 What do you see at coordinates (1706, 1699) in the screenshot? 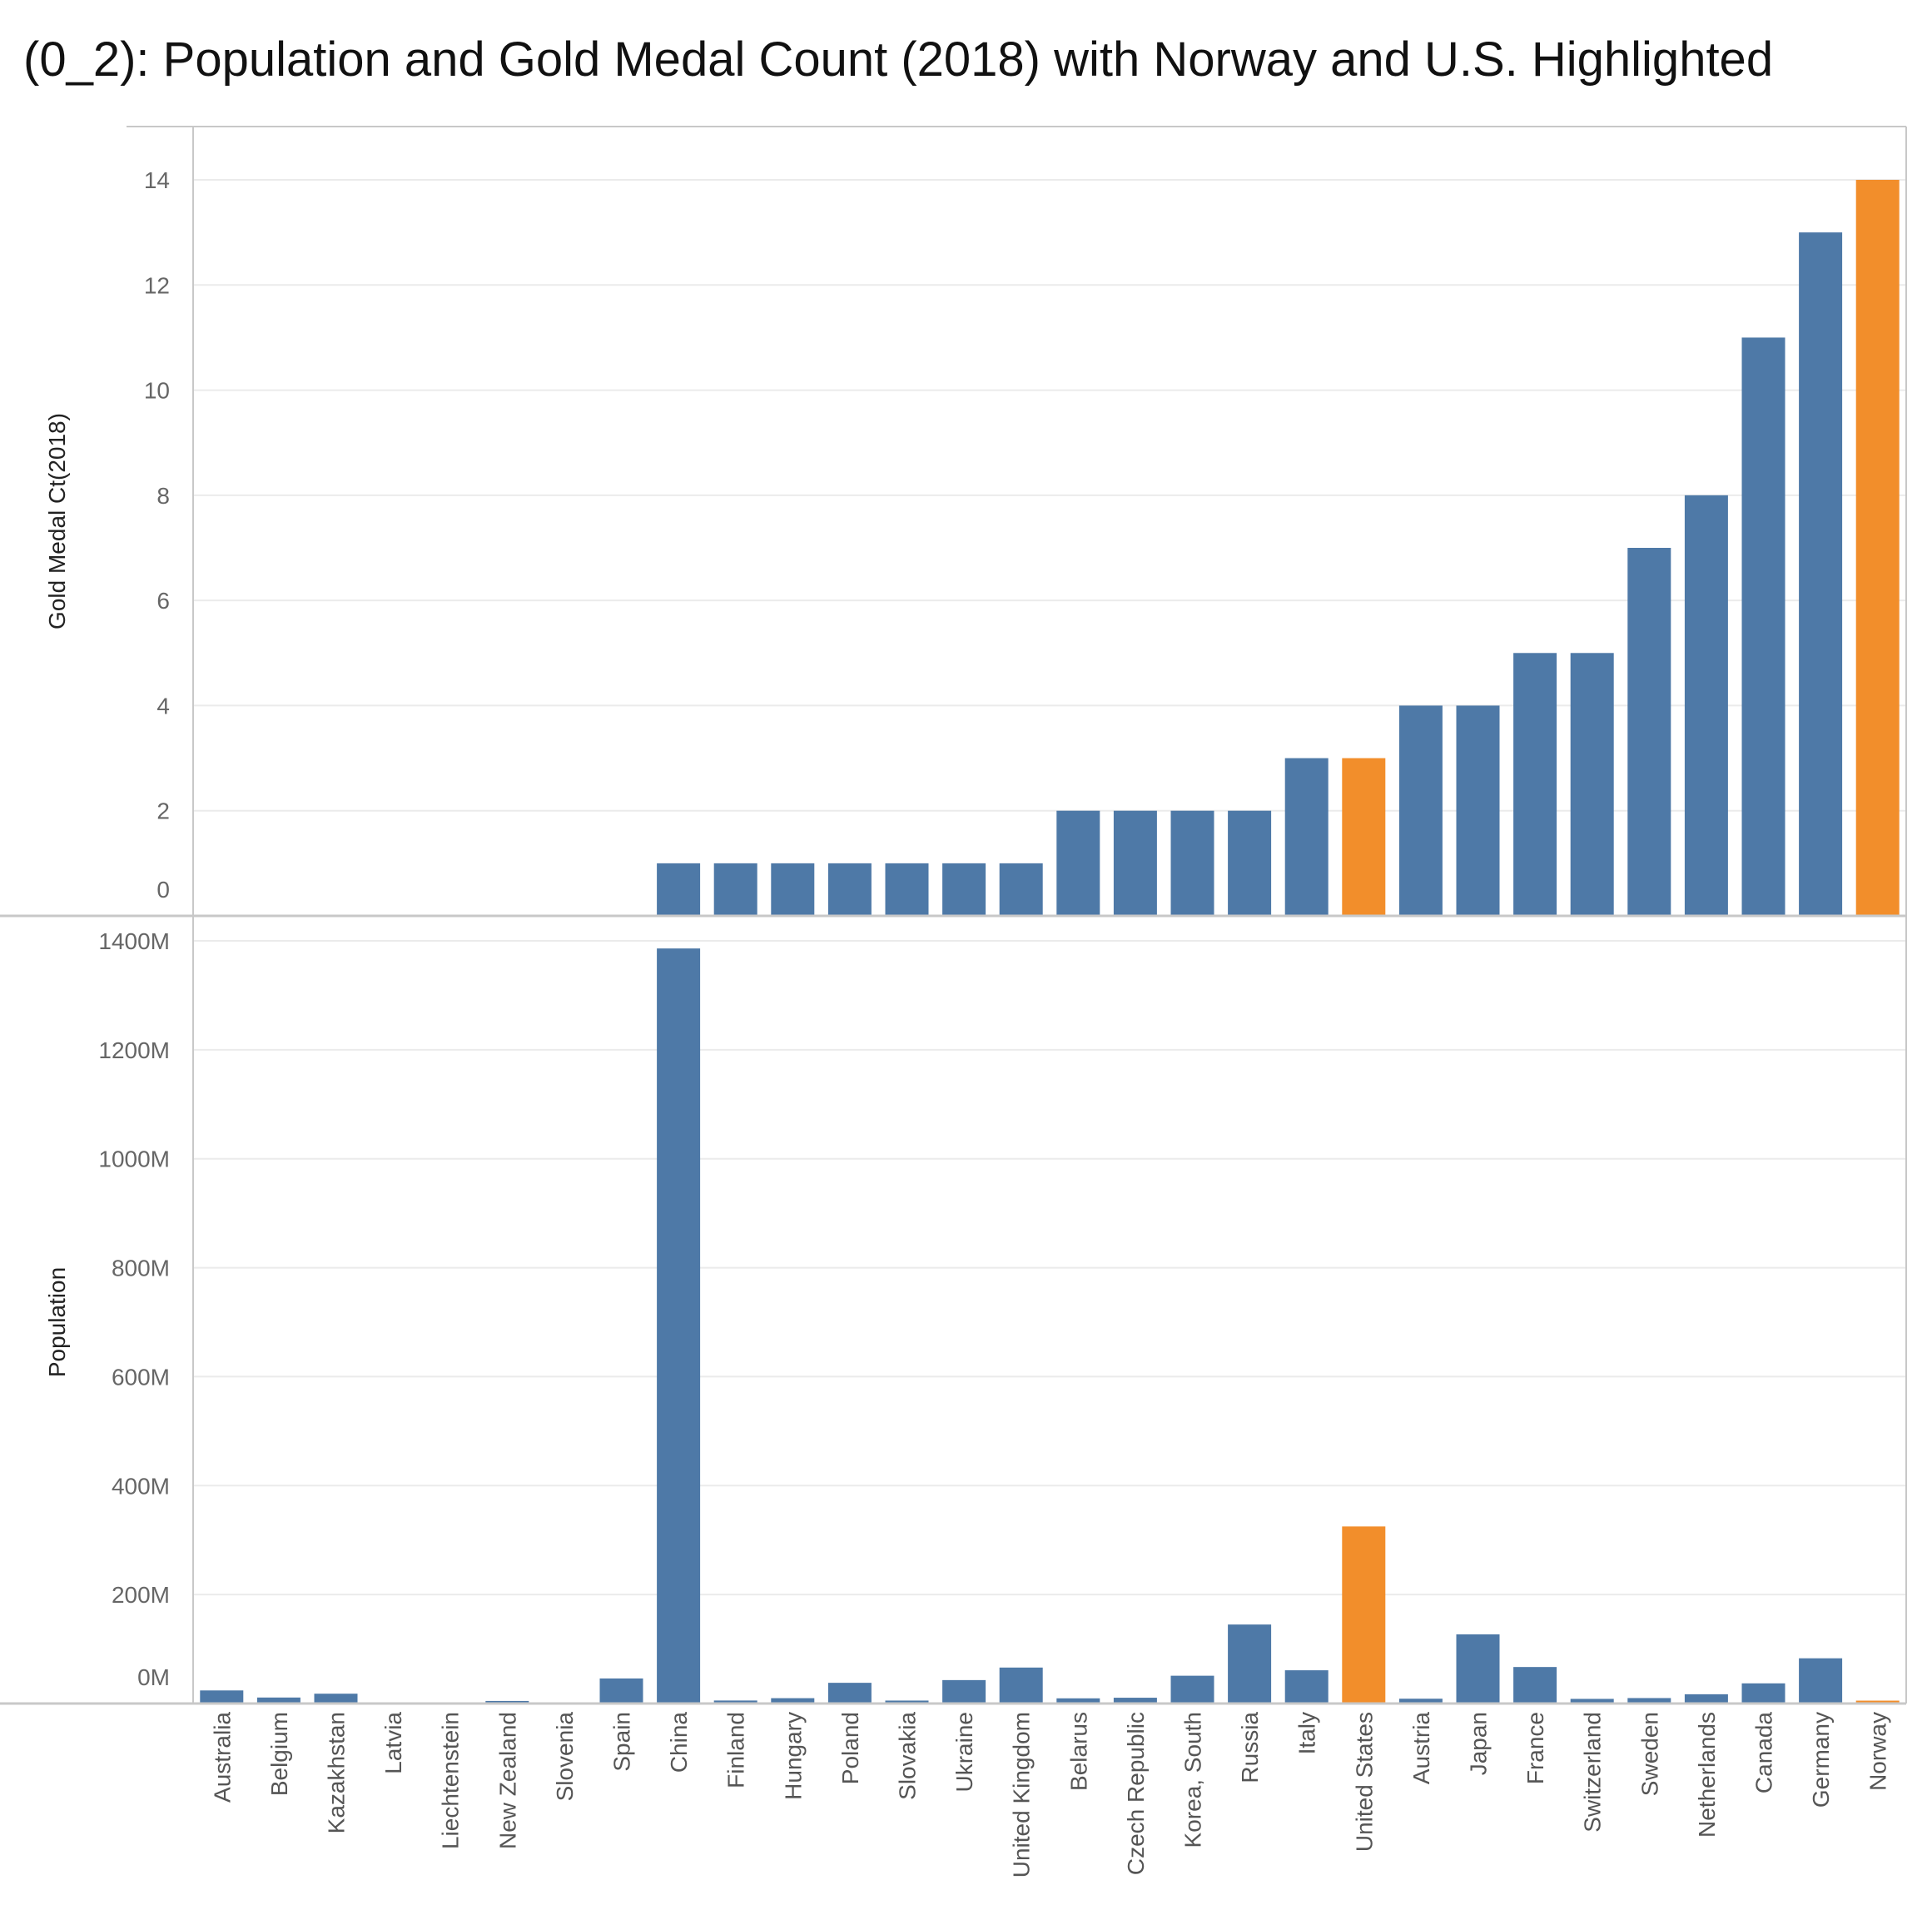
I see `population-bar-netherlands` at bounding box center [1706, 1699].